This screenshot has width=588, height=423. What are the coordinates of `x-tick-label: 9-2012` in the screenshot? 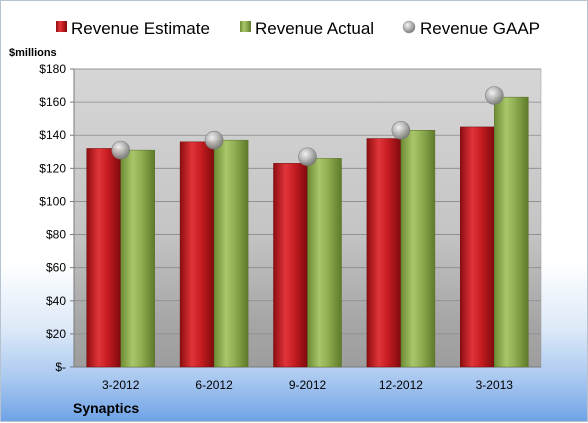 It's located at (308, 385).